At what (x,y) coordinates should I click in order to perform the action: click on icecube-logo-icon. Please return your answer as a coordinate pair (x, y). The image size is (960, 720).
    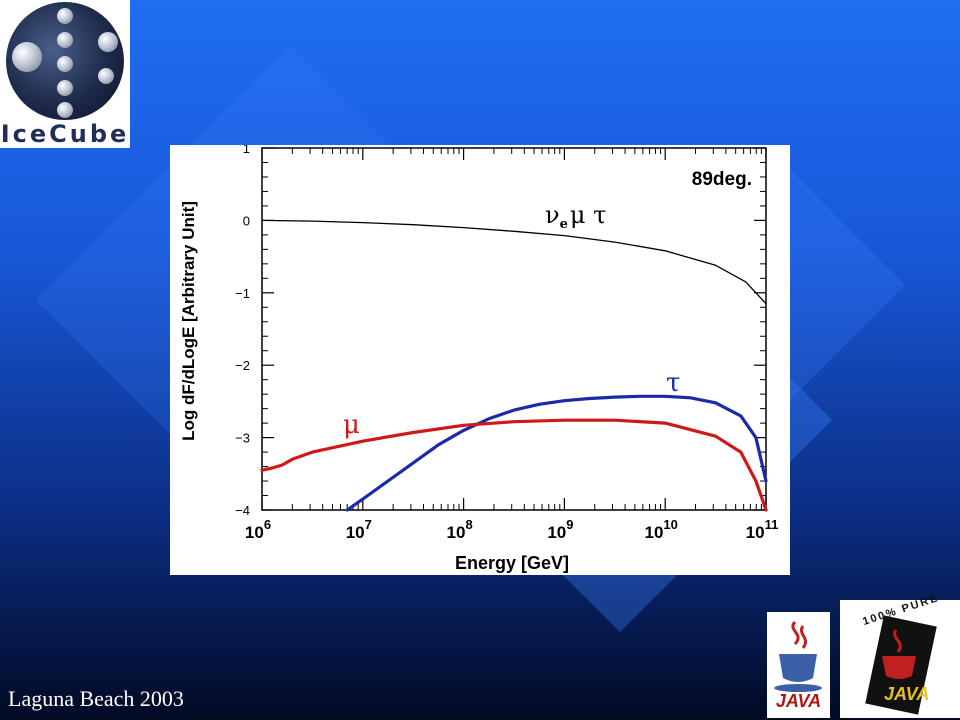
    Looking at the image, I should click on (65, 61).